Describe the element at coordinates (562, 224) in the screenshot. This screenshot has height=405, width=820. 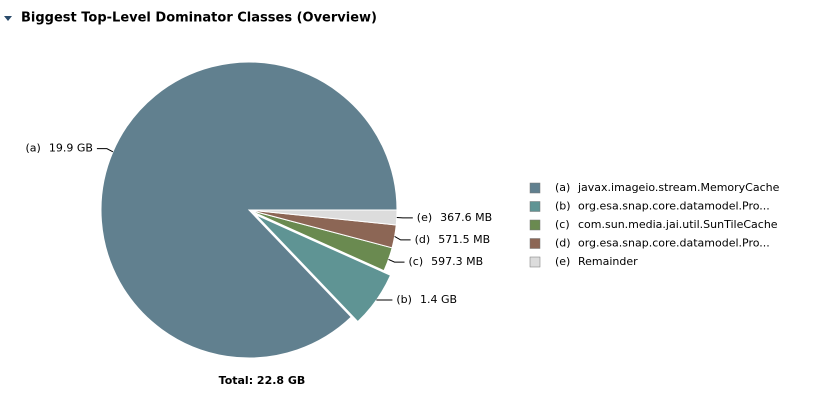
I see `legend-letter: (c)` at that location.